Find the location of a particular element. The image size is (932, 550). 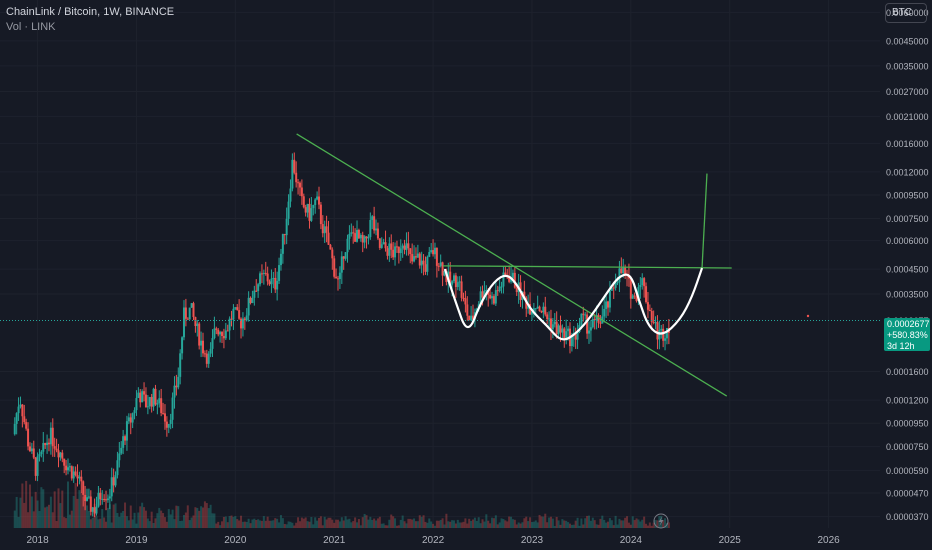

x-tick-label: 2021 is located at coordinates (334, 540).